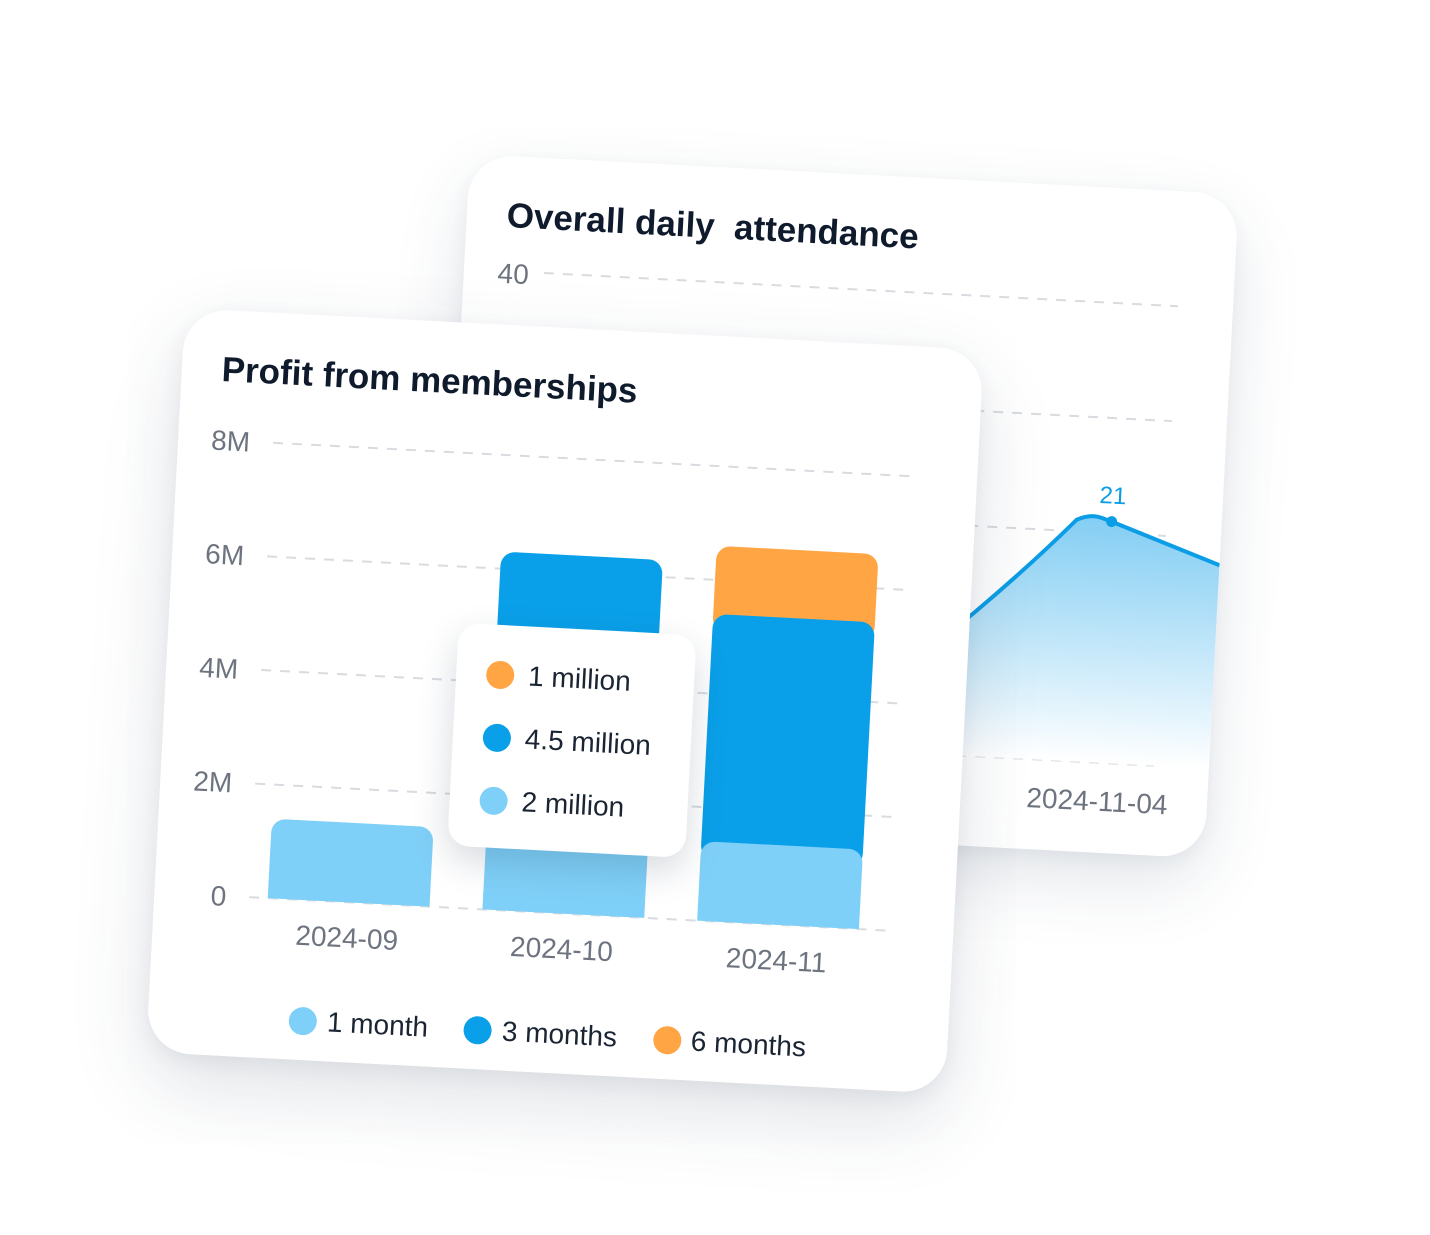  Describe the element at coordinates (377, 1024) in the screenshot. I see `legend-label: 1 month` at that location.